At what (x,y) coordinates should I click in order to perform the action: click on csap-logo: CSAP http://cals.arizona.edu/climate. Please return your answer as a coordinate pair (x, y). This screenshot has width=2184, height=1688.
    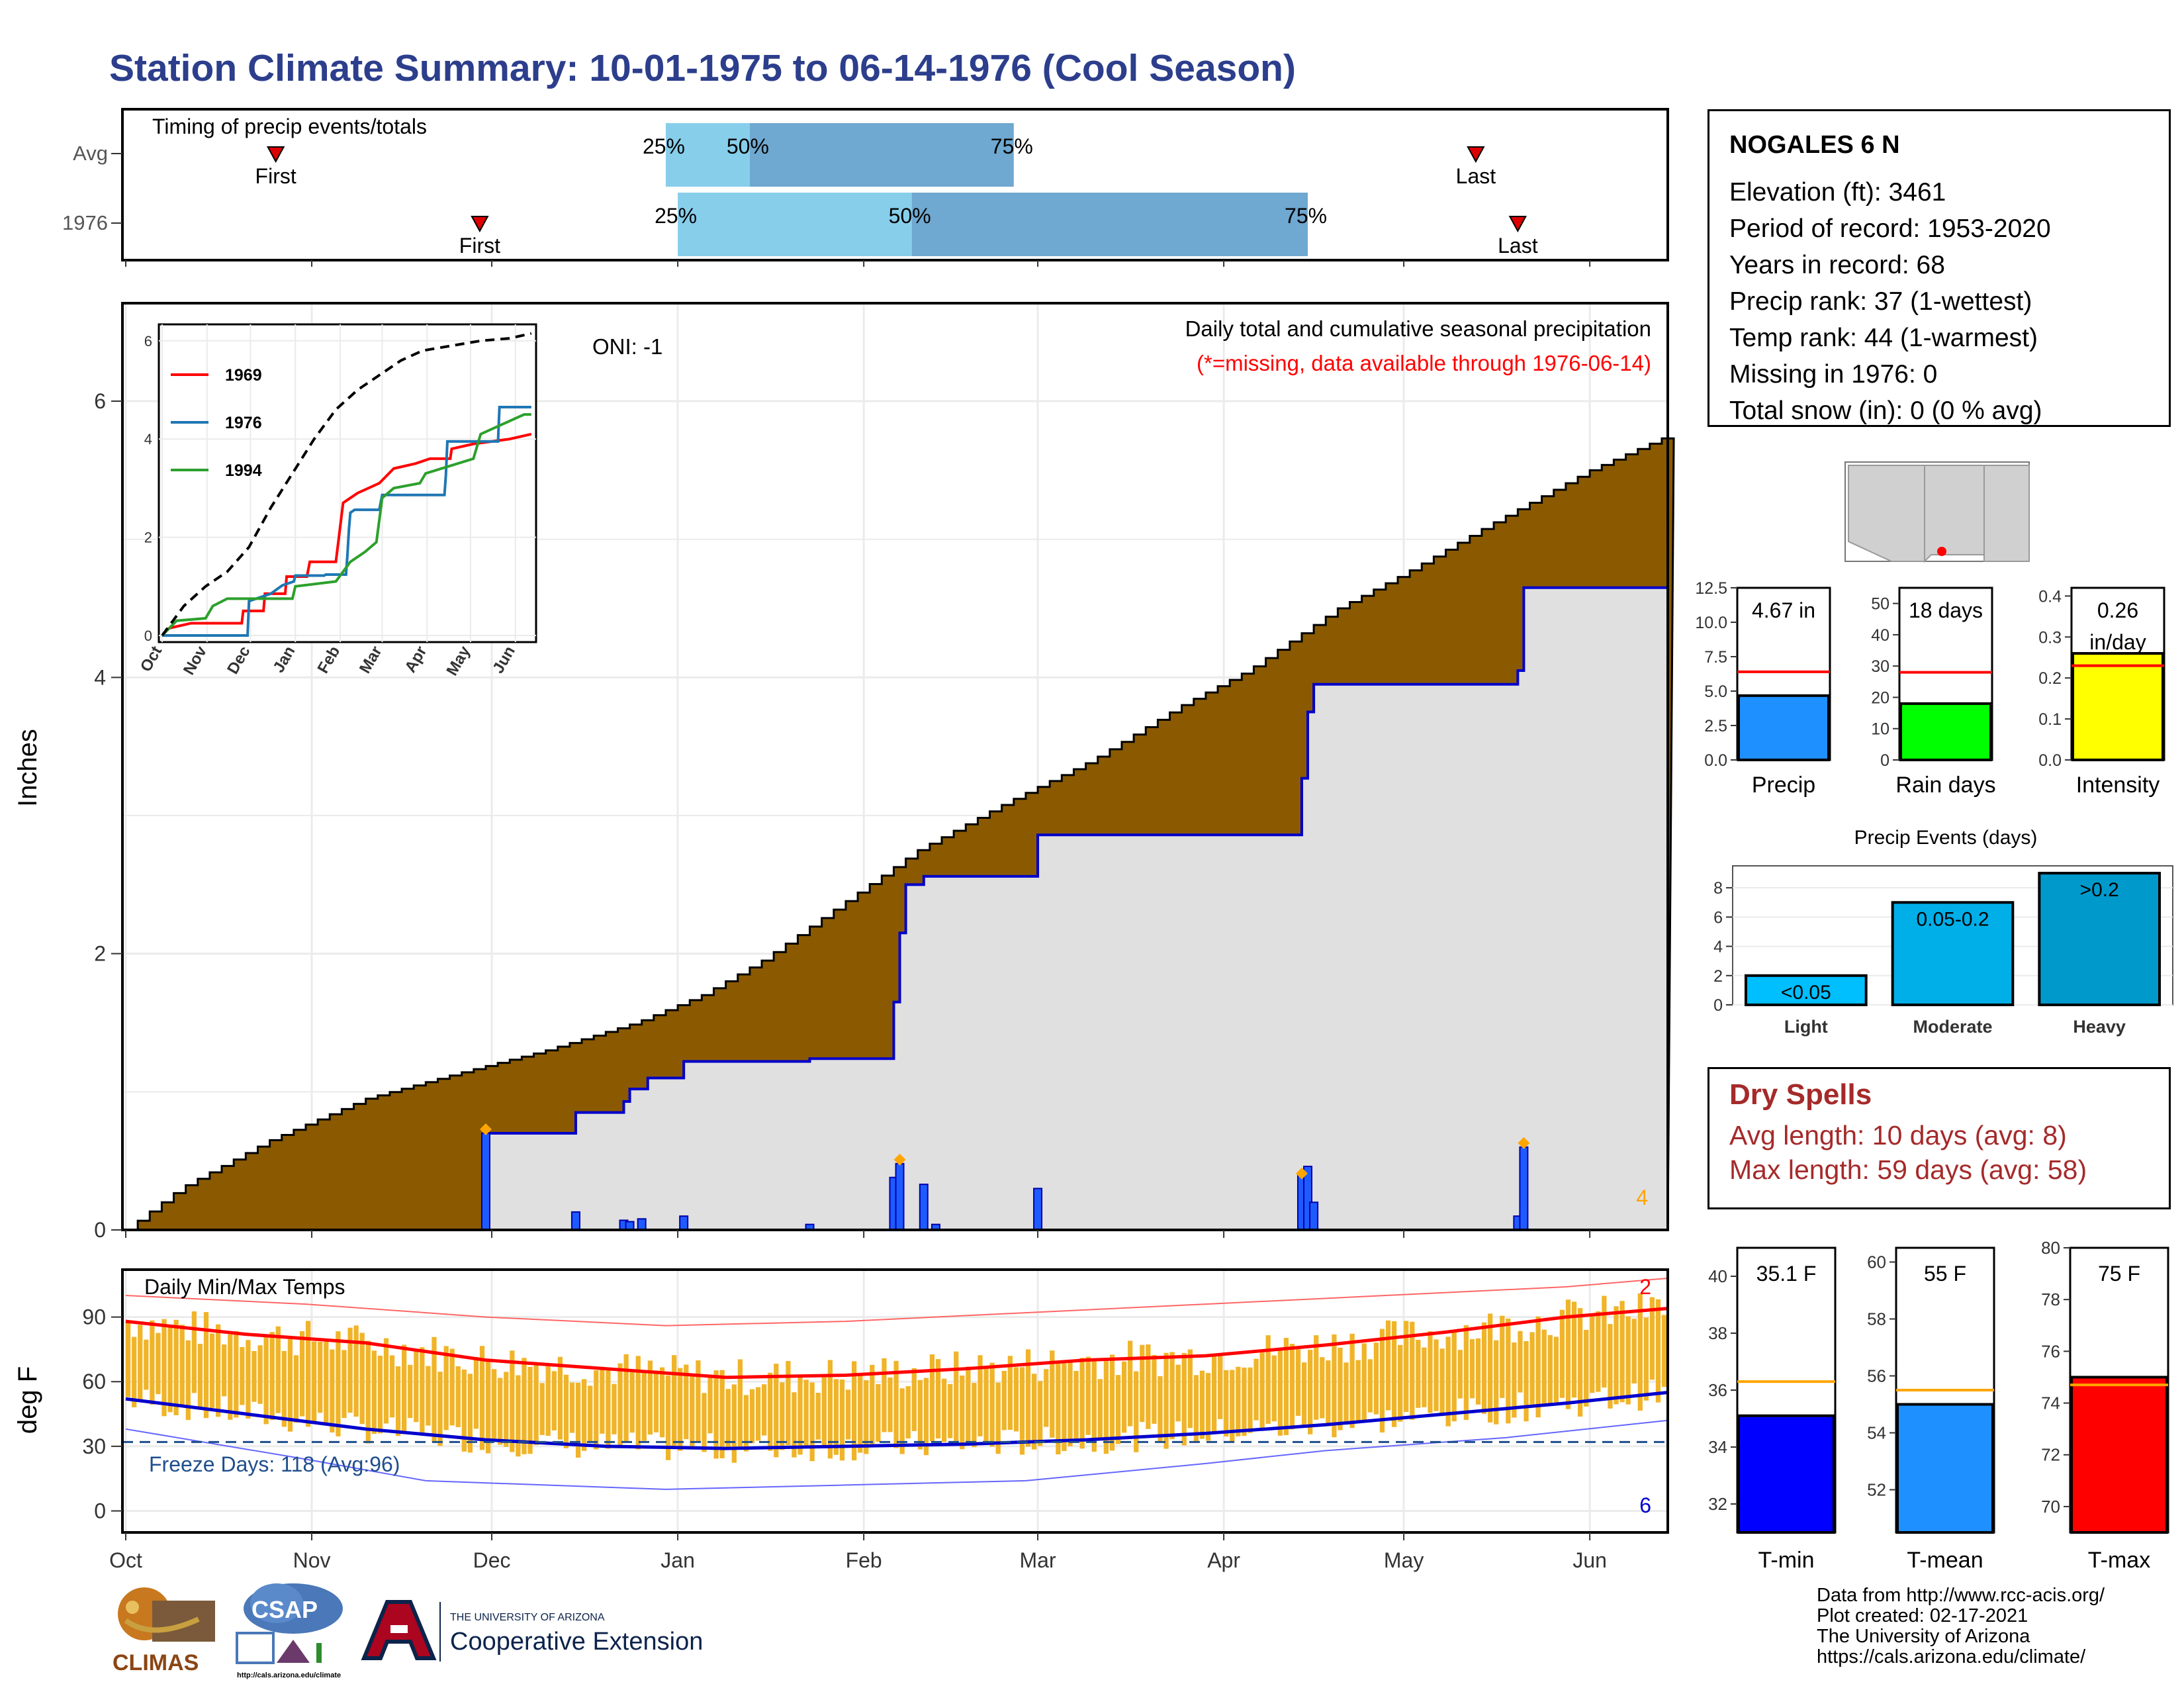
    Looking at the image, I should click on (289, 1630).